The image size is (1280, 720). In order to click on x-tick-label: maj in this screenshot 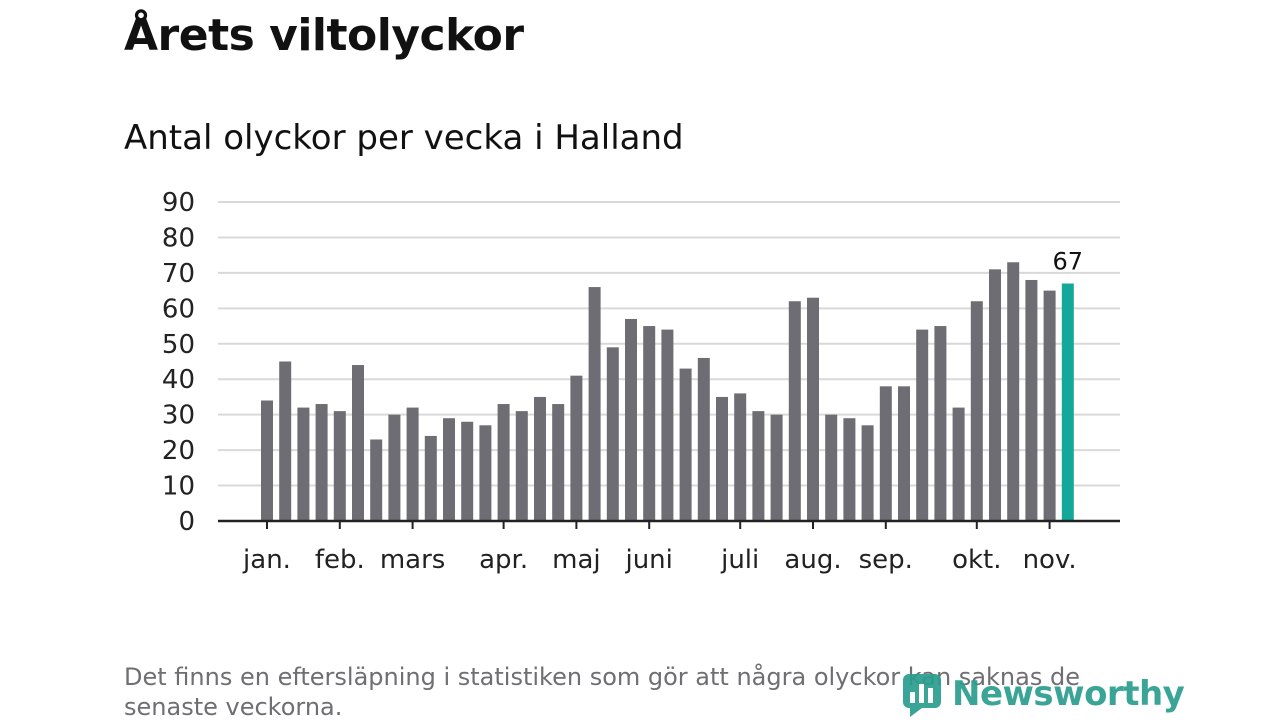, I will do `click(576, 560)`.